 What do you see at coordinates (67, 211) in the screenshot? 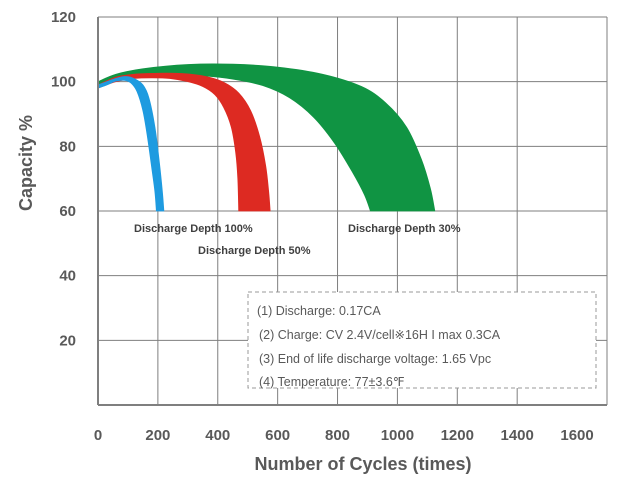
I see `y-tick-label-60: 60` at bounding box center [67, 211].